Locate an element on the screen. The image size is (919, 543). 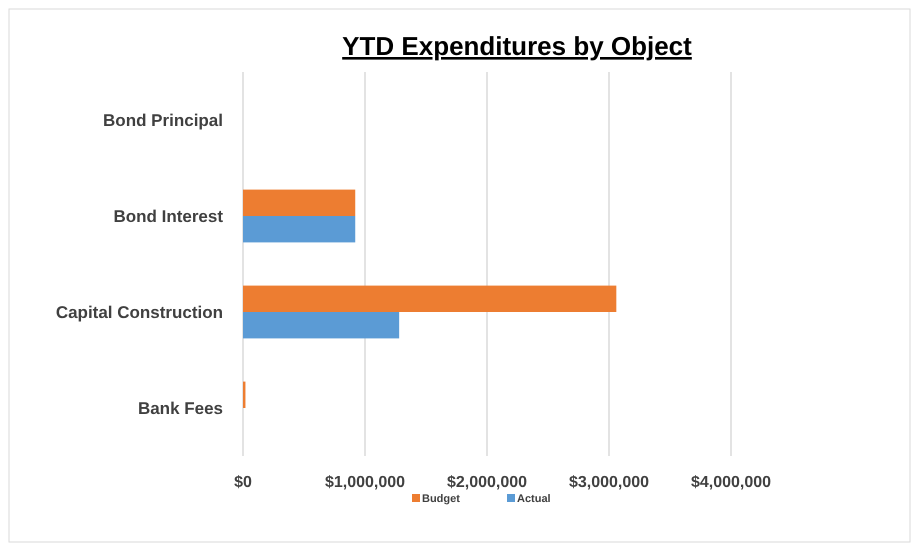
y-tick-label: Bond Principal is located at coordinates (163, 120).